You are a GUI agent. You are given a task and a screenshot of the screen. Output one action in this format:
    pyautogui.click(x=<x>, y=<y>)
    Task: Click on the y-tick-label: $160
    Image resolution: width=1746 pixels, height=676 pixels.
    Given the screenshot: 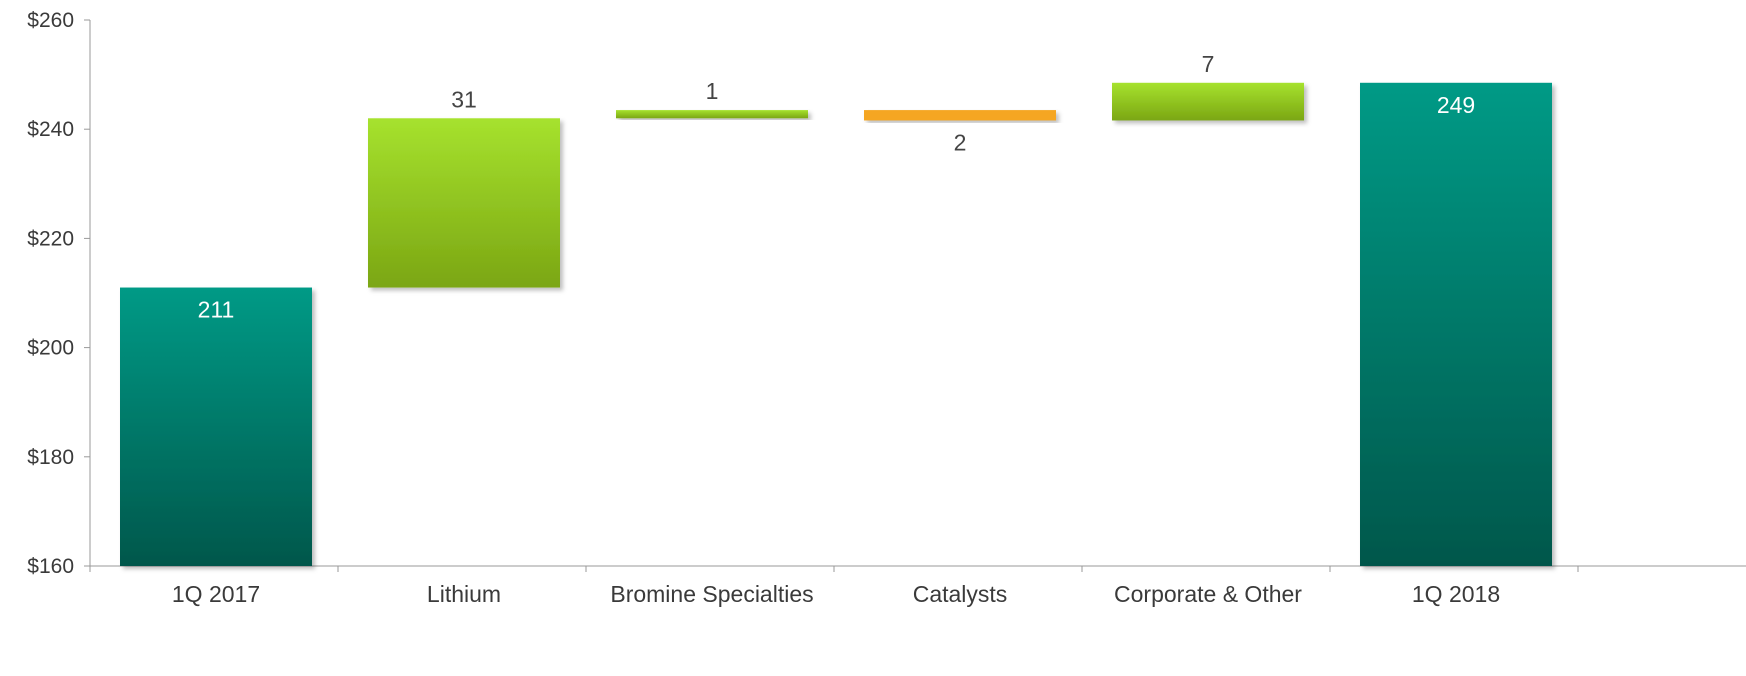 What is the action you would take?
    pyautogui.click(x=50, y=566)
    